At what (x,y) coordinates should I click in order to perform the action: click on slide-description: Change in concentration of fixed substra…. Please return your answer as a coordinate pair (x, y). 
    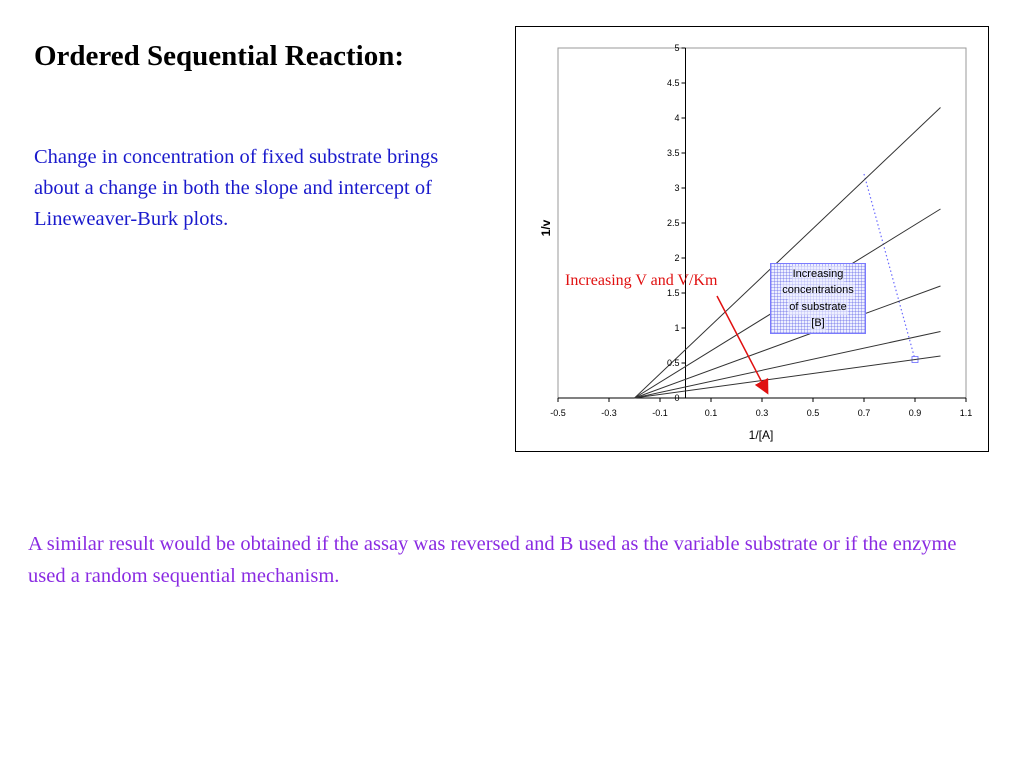
    Looking at the image, I should click on (236, 188).